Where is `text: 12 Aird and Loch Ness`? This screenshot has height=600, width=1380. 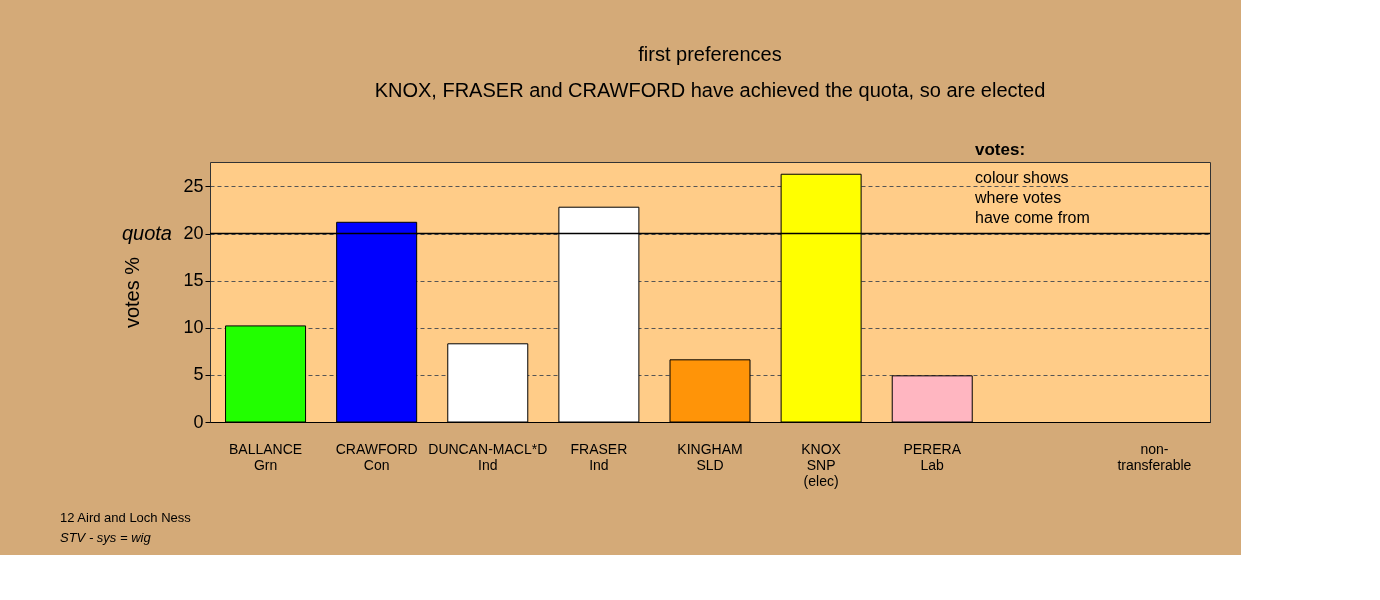
text: 12 Aird and Loch Ness is located at coordinates (126, 517).